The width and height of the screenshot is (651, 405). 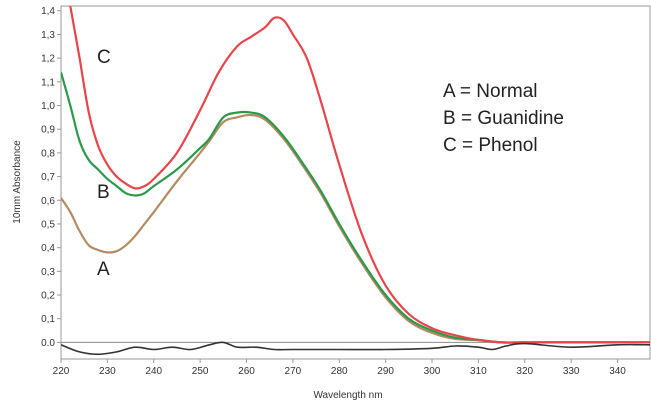 What do you see at coordinates (200, 371) in the screenshot?
I see `x-tick-label: 250` at bounding box center [200, 371].